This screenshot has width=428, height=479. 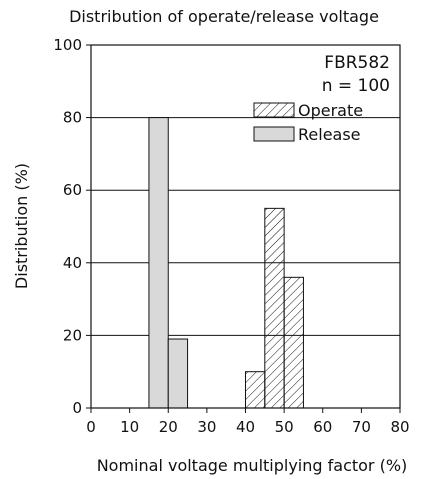 What do you see at coordinates (245, 427) in the screenshot?
I see `x-tick-label-40: 40` at bounding box center [245, 427].